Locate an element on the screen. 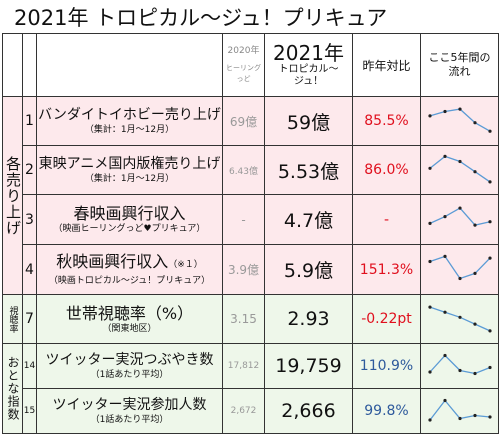 Image resolution: width=500 pixels, height=440 pixels. row-item: 春映画興行収入 （映画ヒーリングっど♥プリキュア） is located at coordinates (129, 219).